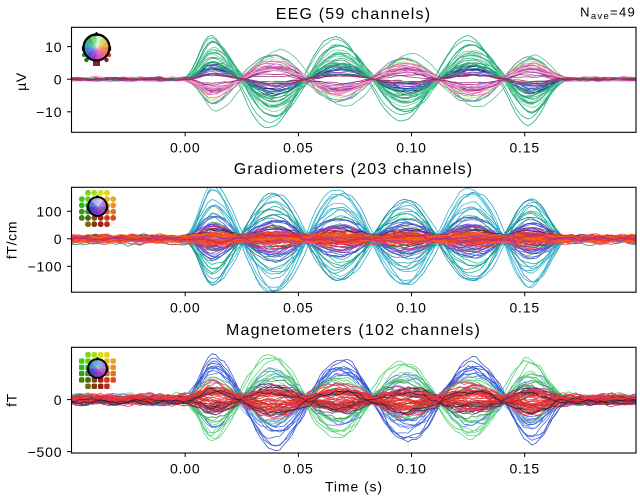  I want to click on svg-text: Gradiometers (203 channels), so click(354, 169).